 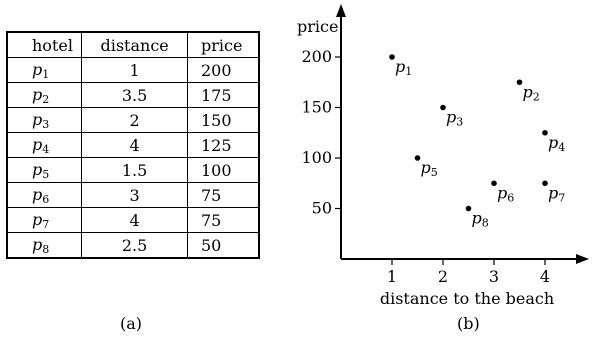 What do you see at coordinates (46, 99) in the screenshot?
I see `hotel-index: 2` at bounding box center [46, 99].